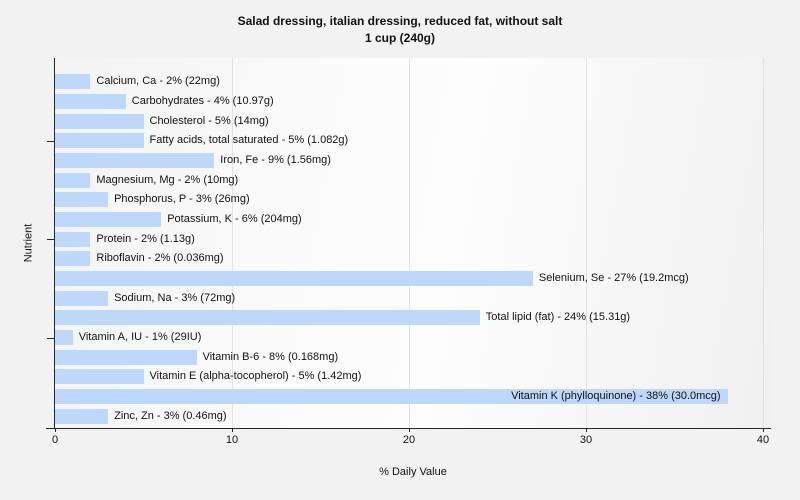 The image size is (800, 500). Describe the element at coordinates (413, 259) in the screenshot. I see `bar-row: Riboflavin - 2% (0.036mg)` at that location.